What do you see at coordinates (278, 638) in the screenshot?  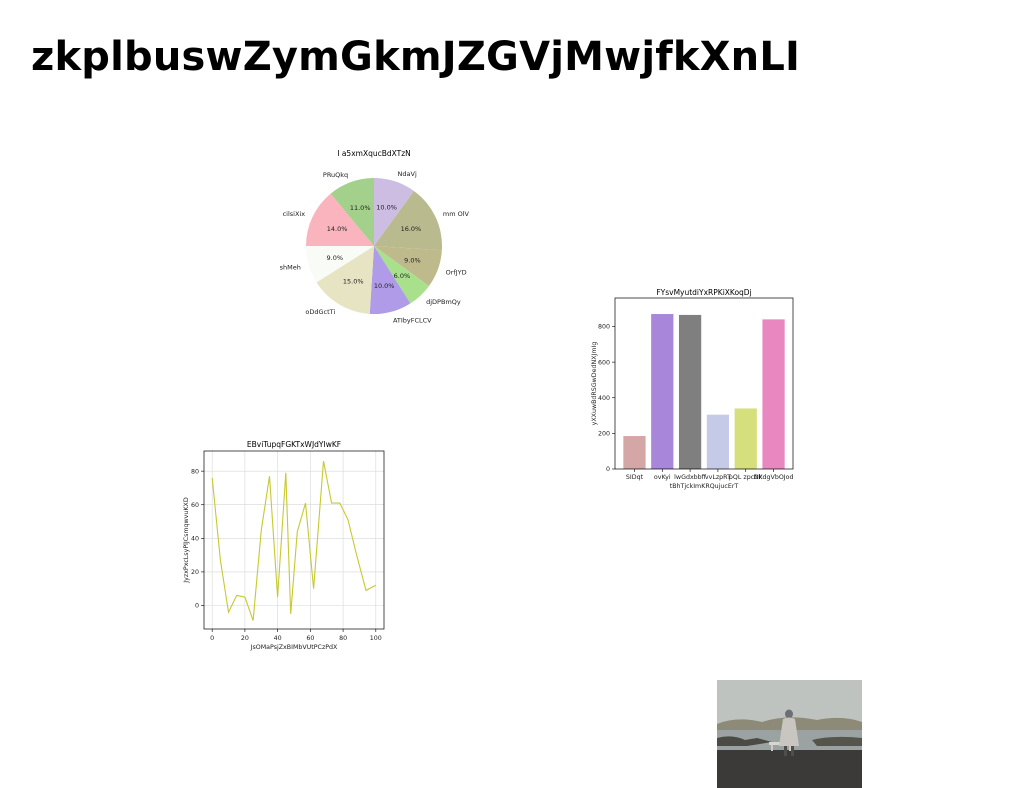 I see `line-x-tick-label: 40` at bounding box center [278, 638].